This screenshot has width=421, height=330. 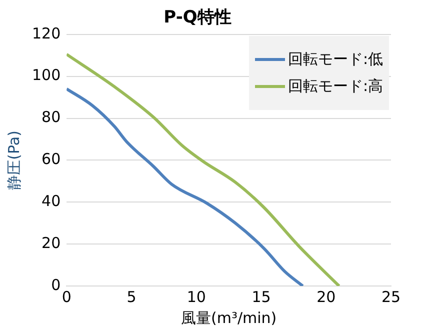 What do you see at coordinates (261, 297) in the screenshot?
I see `x-tick-label: 15` at bounding box center [261, 297].